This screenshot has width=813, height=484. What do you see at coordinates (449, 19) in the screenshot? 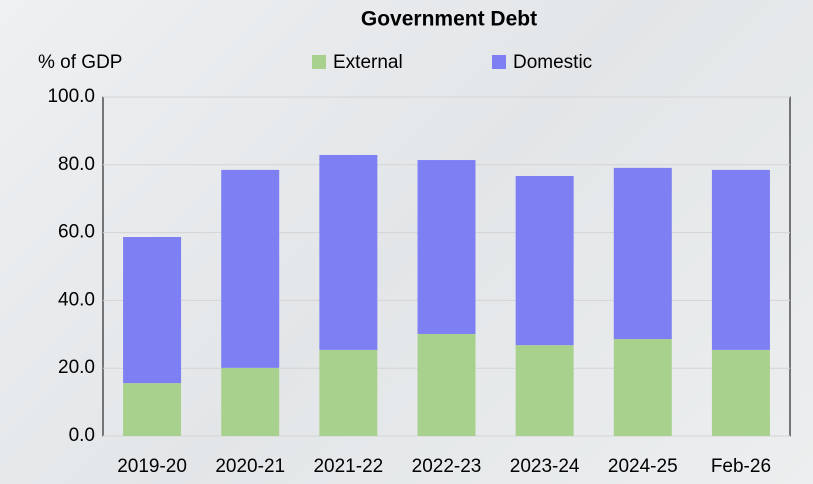
I see `chart-title: Government Debt` at bounding box center [449, 19].